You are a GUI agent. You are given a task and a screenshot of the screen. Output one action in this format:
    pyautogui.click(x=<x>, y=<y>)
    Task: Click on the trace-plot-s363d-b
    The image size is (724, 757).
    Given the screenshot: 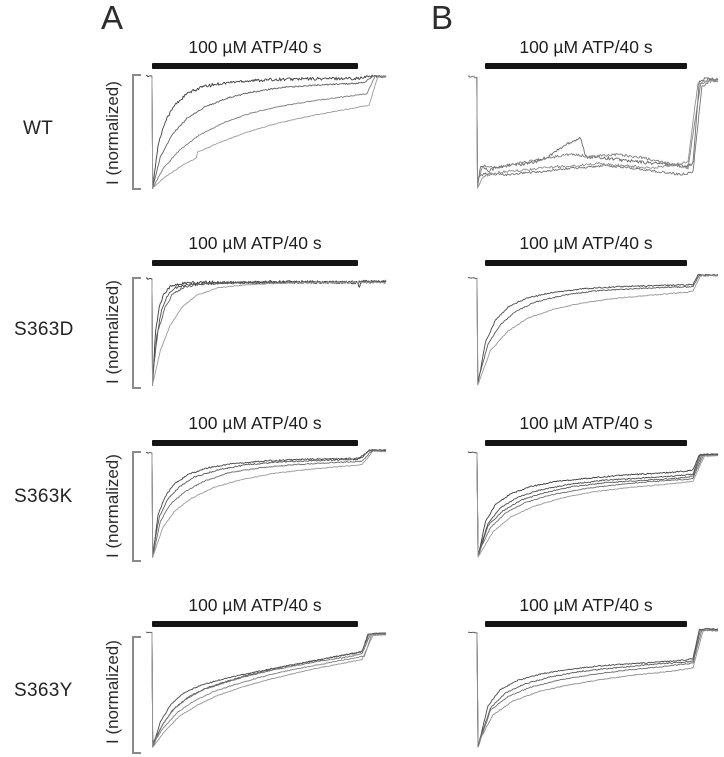 What is the action you would take?
    pyautogui.click(x=593, y=329)
    